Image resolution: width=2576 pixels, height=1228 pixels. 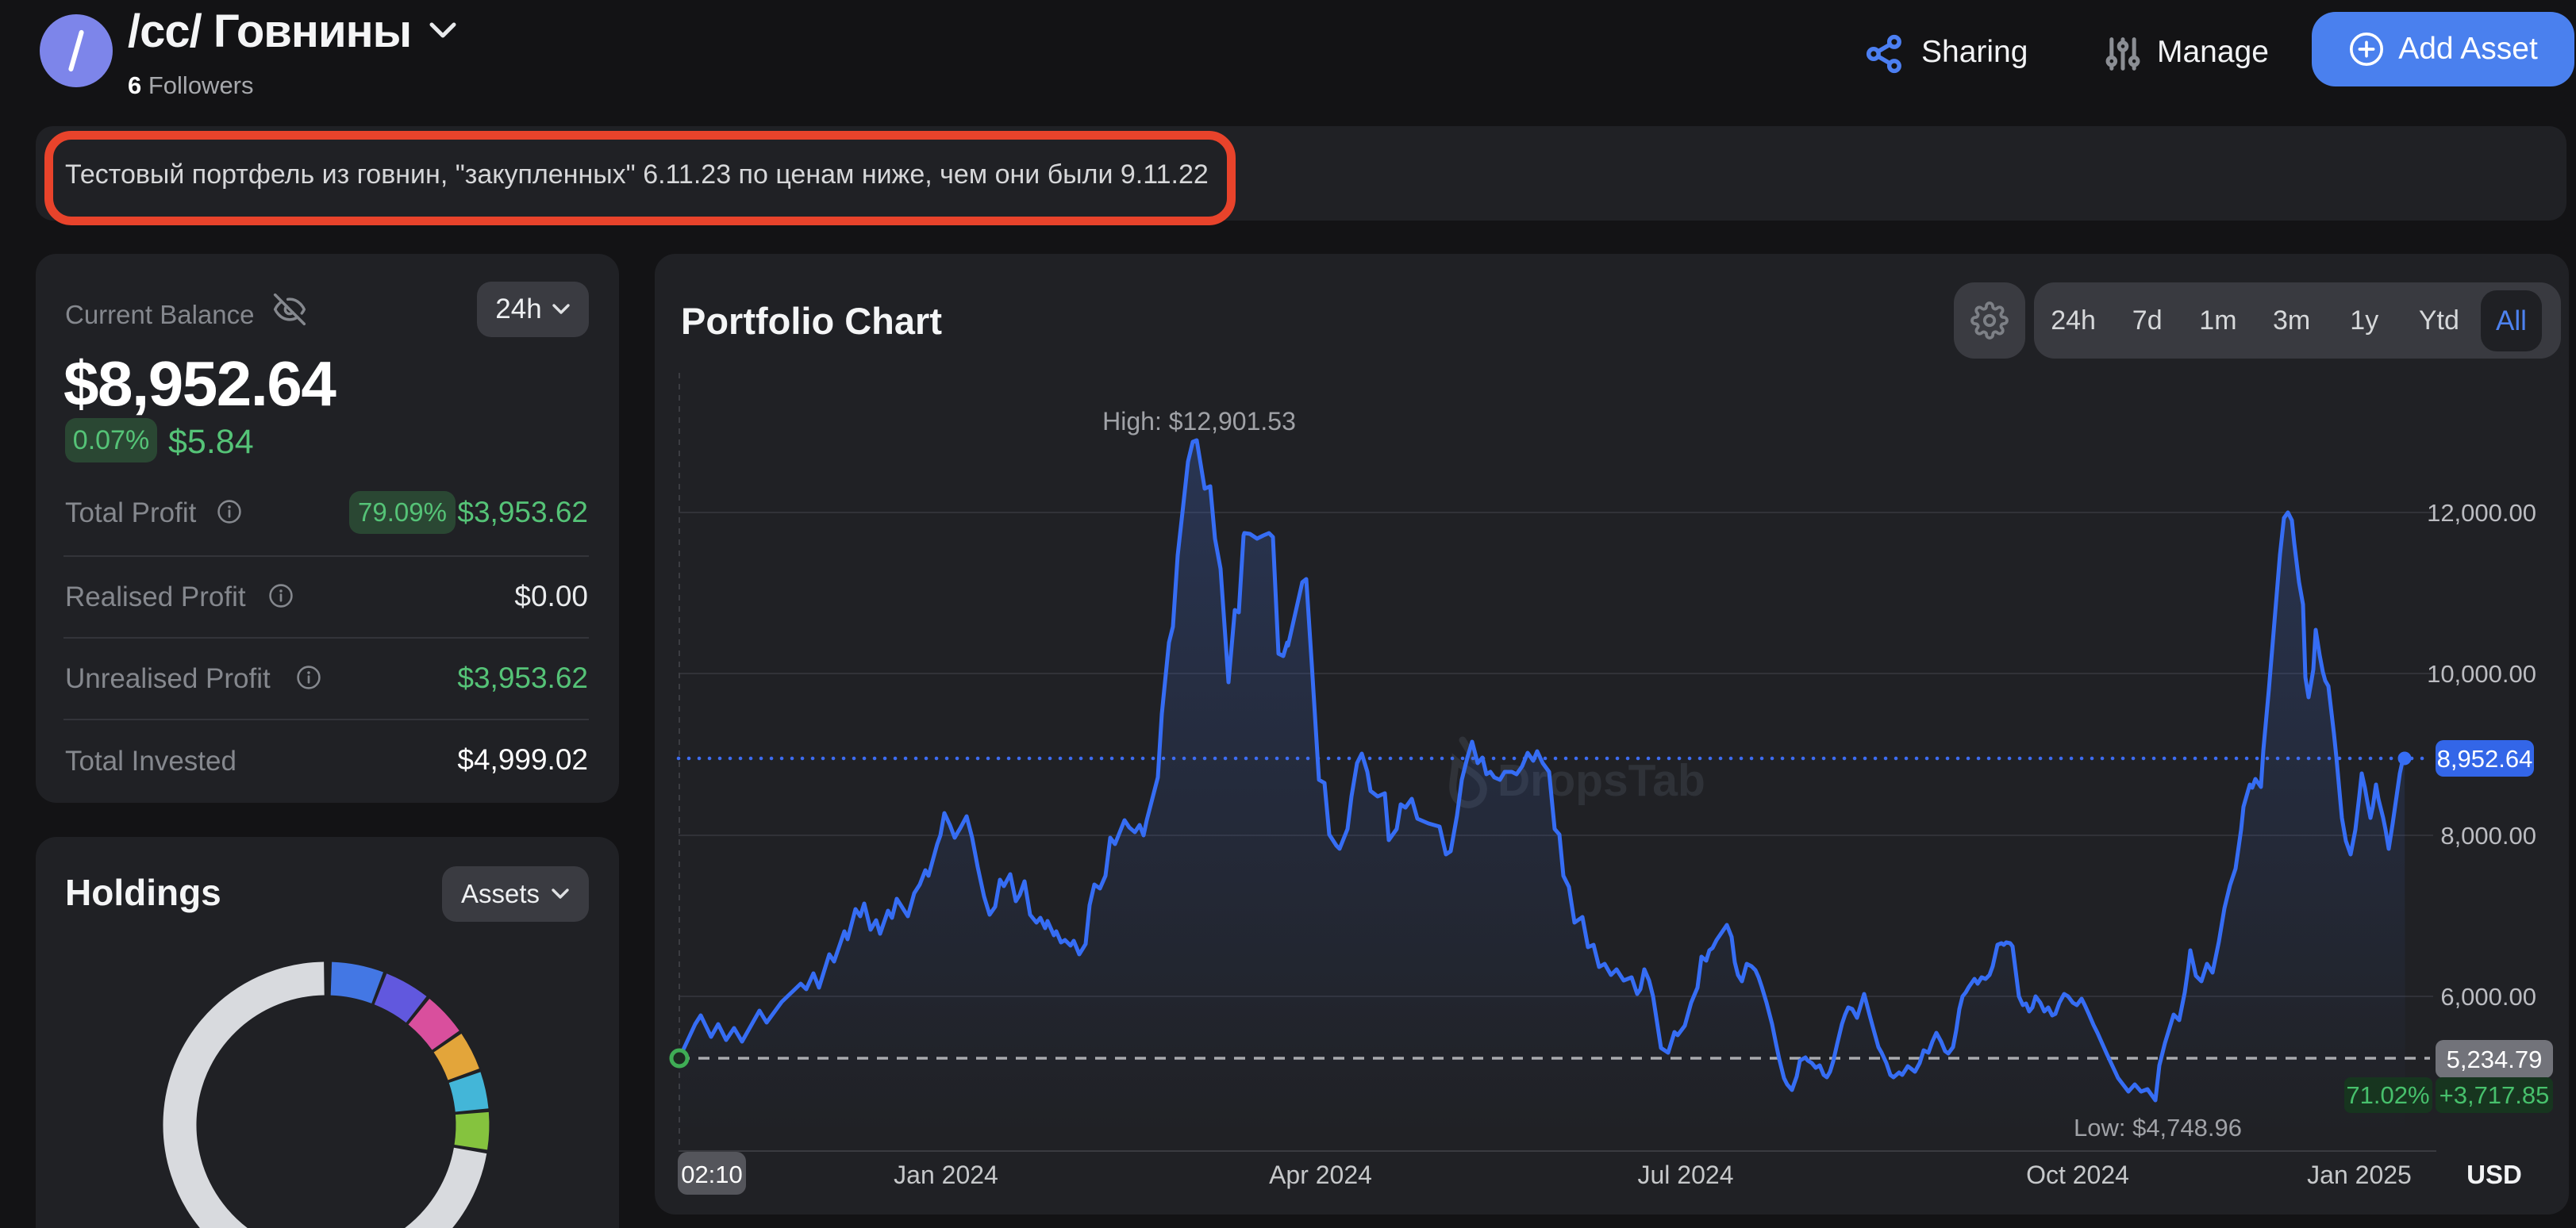 I want to click on svg-text: 12,000.00, so click(x=2481, y=513).